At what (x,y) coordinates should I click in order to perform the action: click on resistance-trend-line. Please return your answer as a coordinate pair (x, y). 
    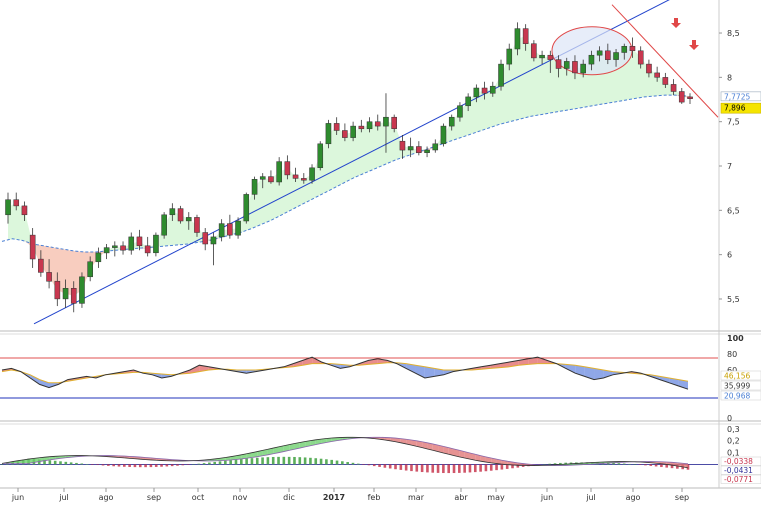
    Looking at the image, I should click on (665, 61).